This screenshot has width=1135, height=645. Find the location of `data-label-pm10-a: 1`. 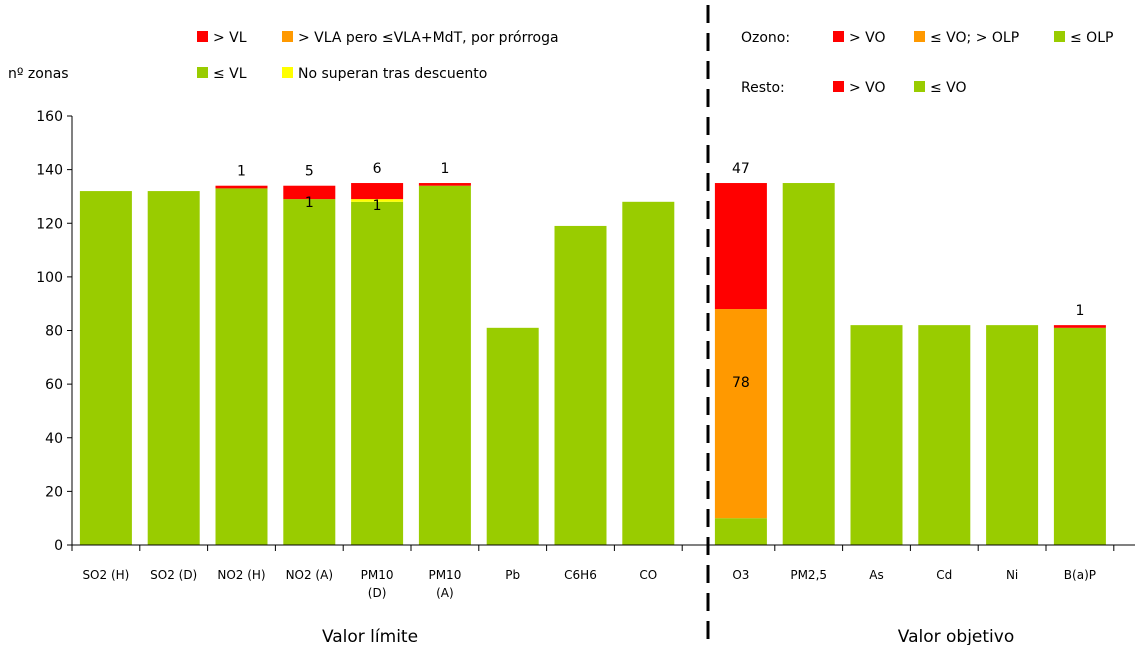

data-label-pm10-a: 1 is located at coordinates (444, 169).